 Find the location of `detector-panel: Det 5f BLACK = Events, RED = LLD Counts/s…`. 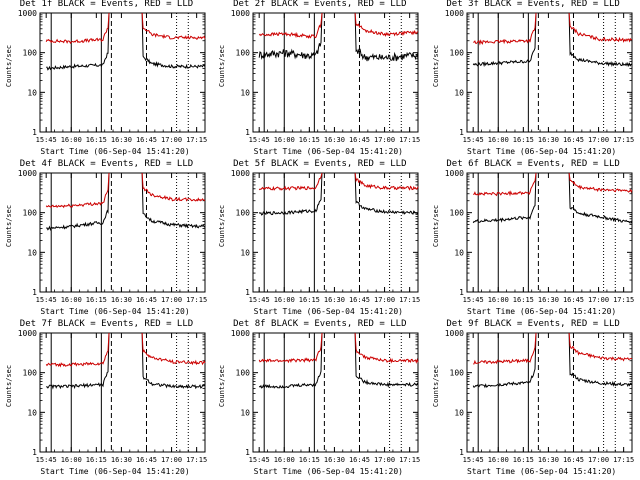

detector-panel: Det 5f BLACK = Events, RED = LLD Counts/s… is located at coordinates (319, 239).